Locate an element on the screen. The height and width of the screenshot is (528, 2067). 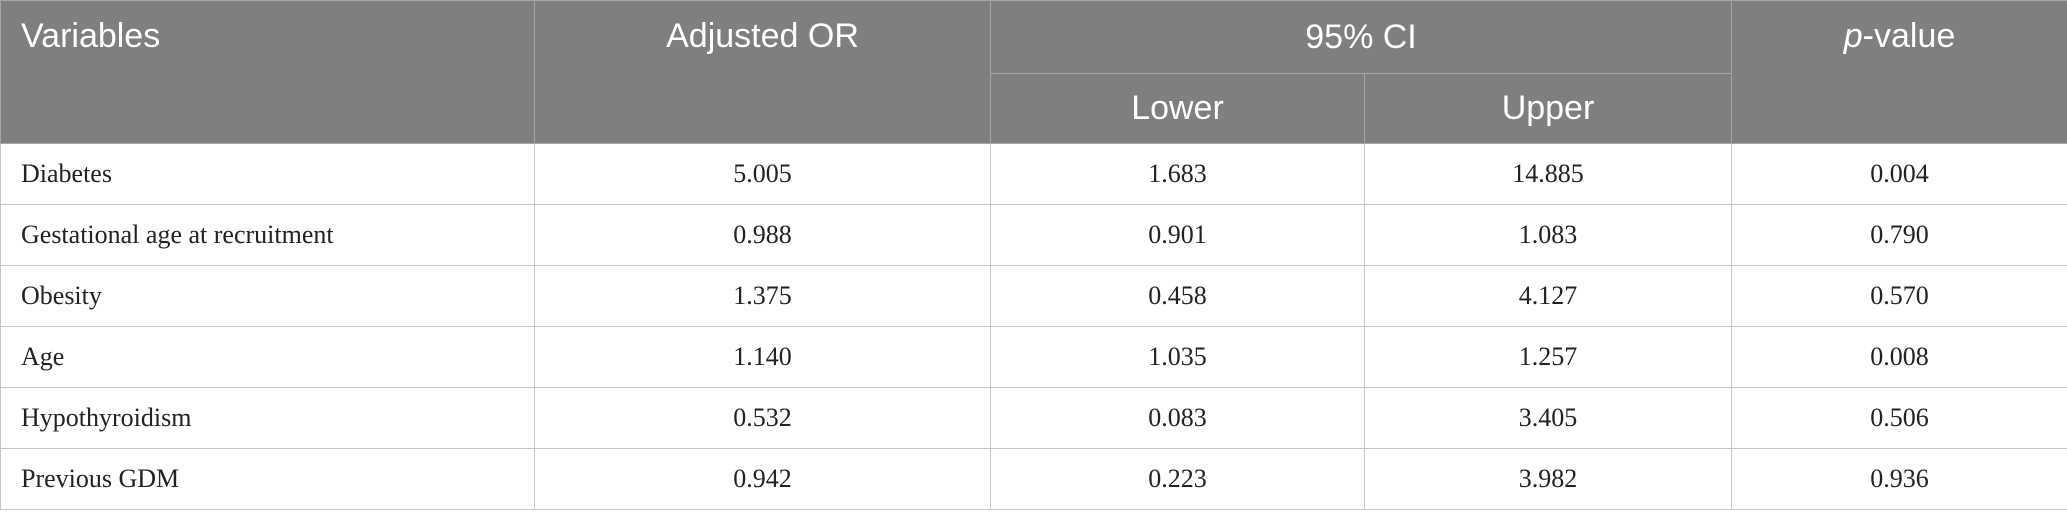
header-cell: Adjusted OR is located at coordinates (762, 72).